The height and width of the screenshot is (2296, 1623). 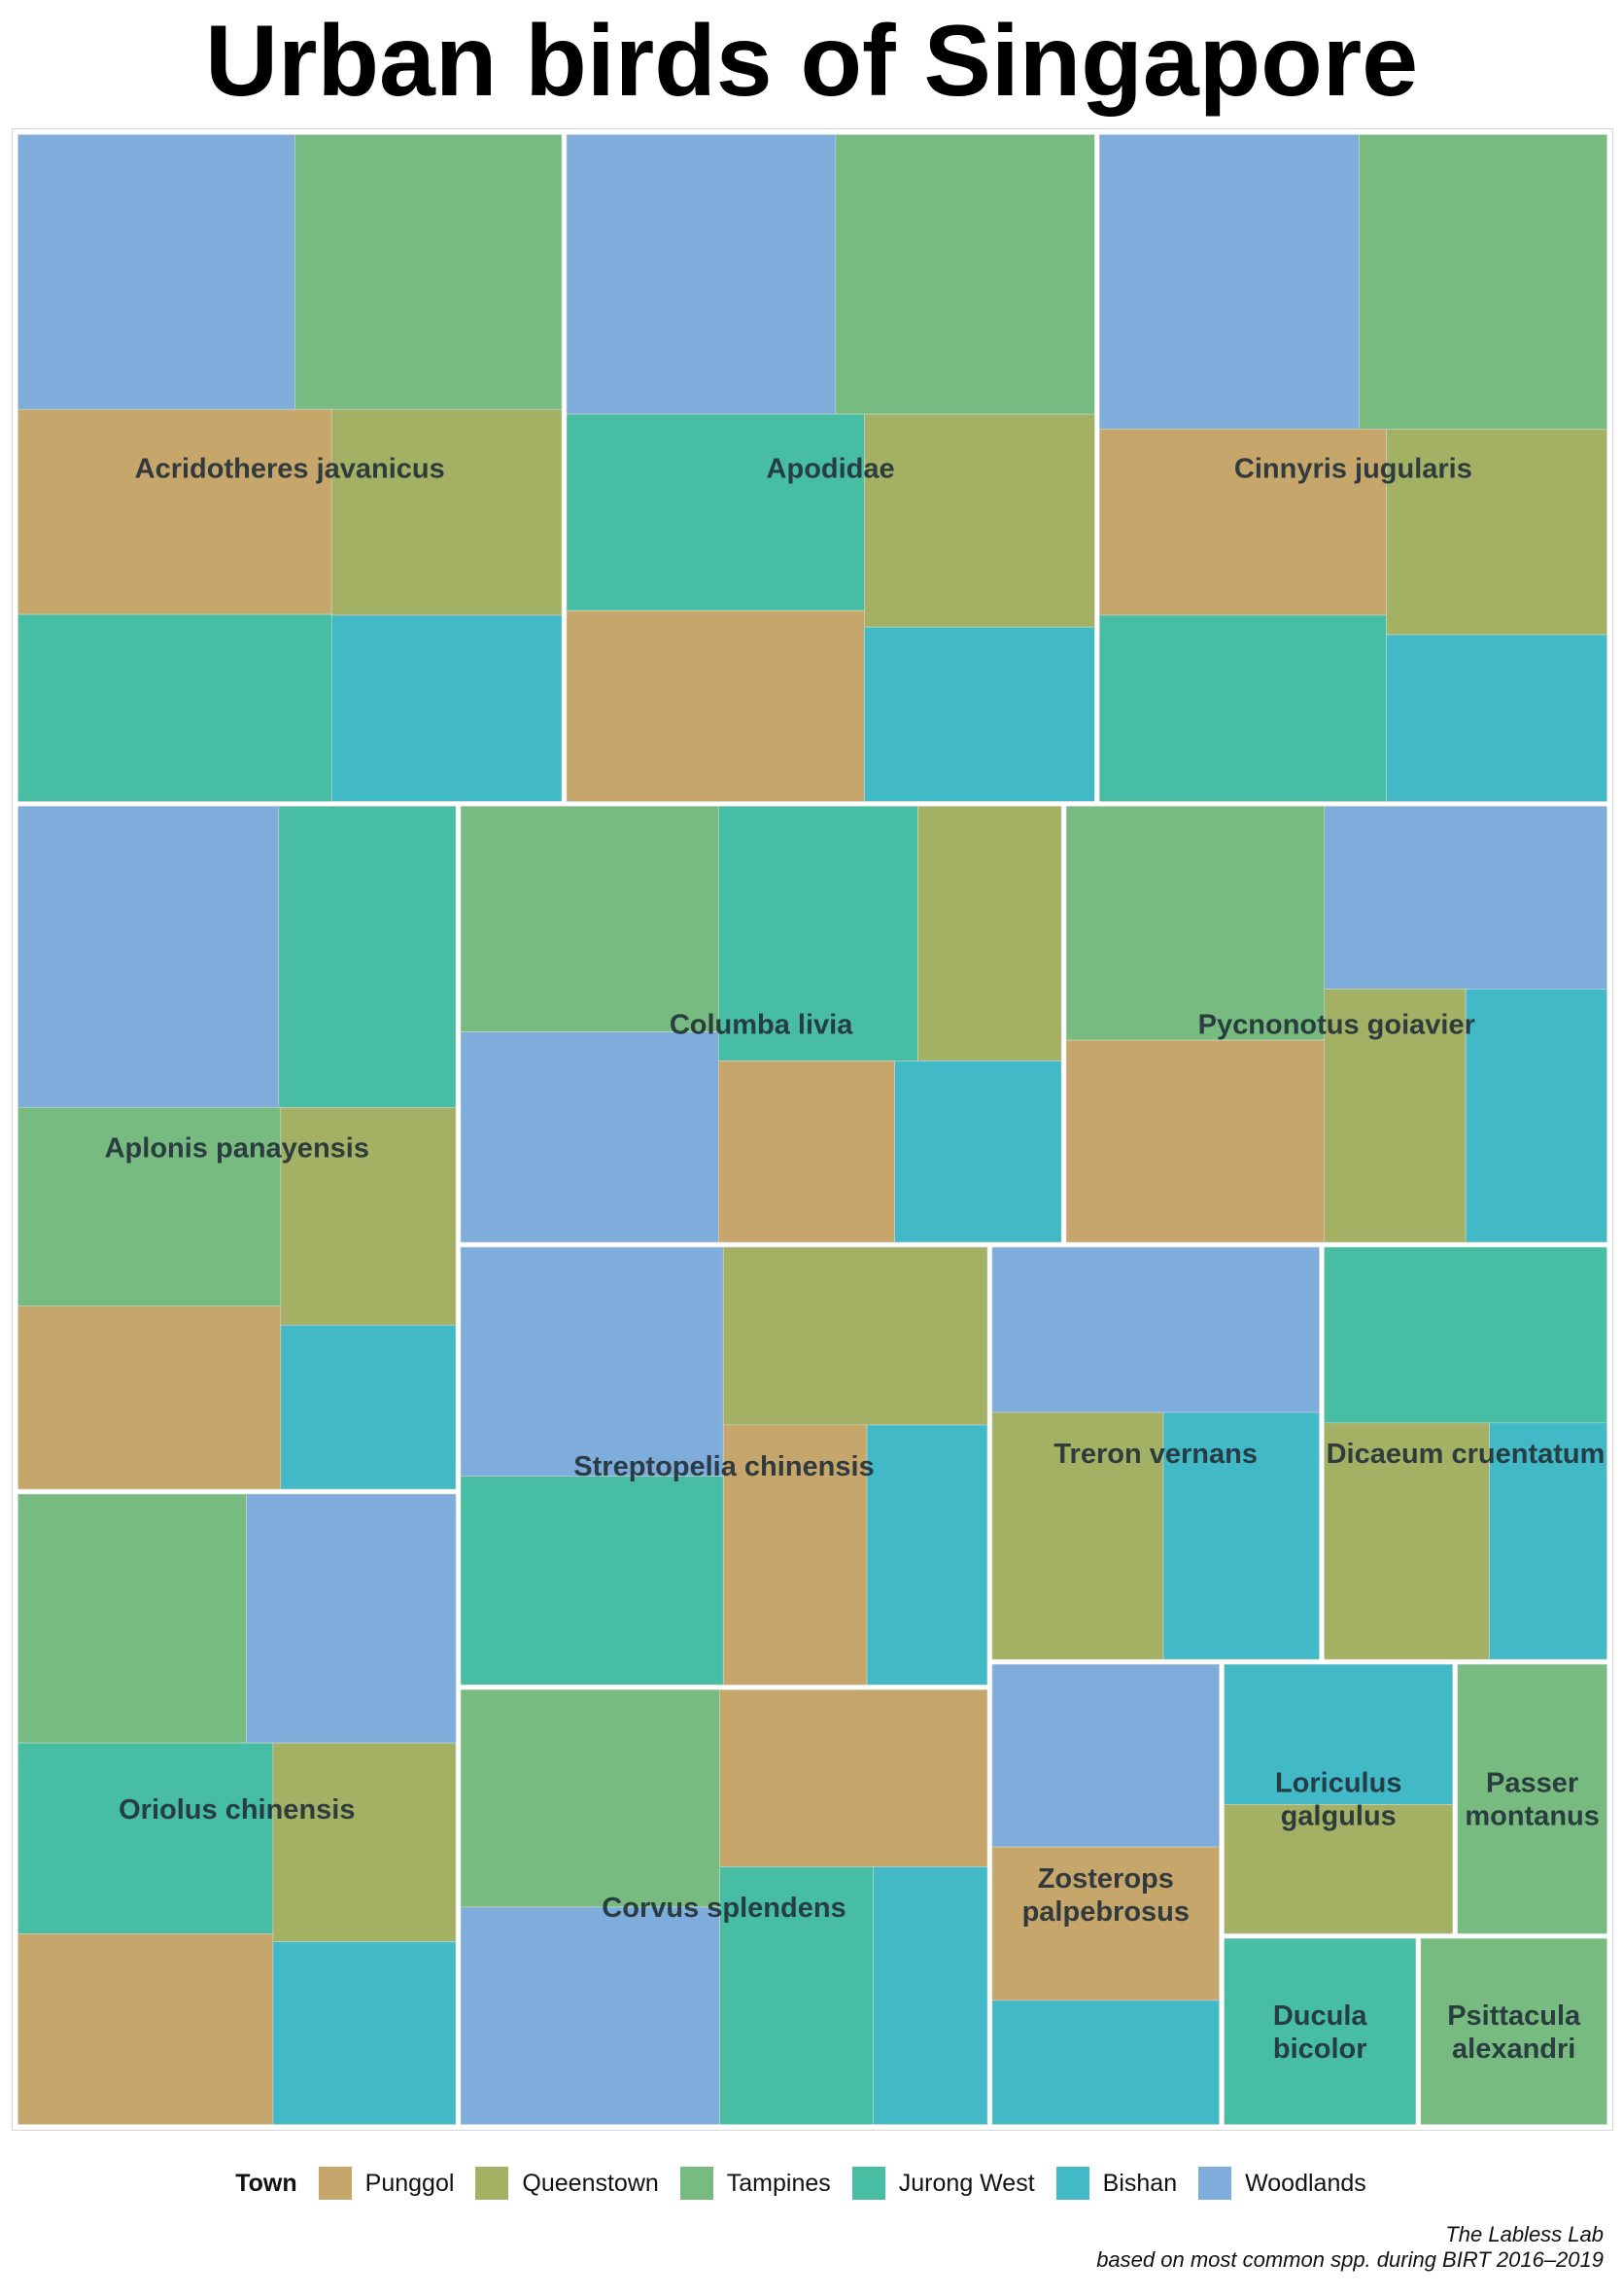 I want to click on tile-pycnonotus-goiavier-queenstown, so click(x=1395, y=1116).